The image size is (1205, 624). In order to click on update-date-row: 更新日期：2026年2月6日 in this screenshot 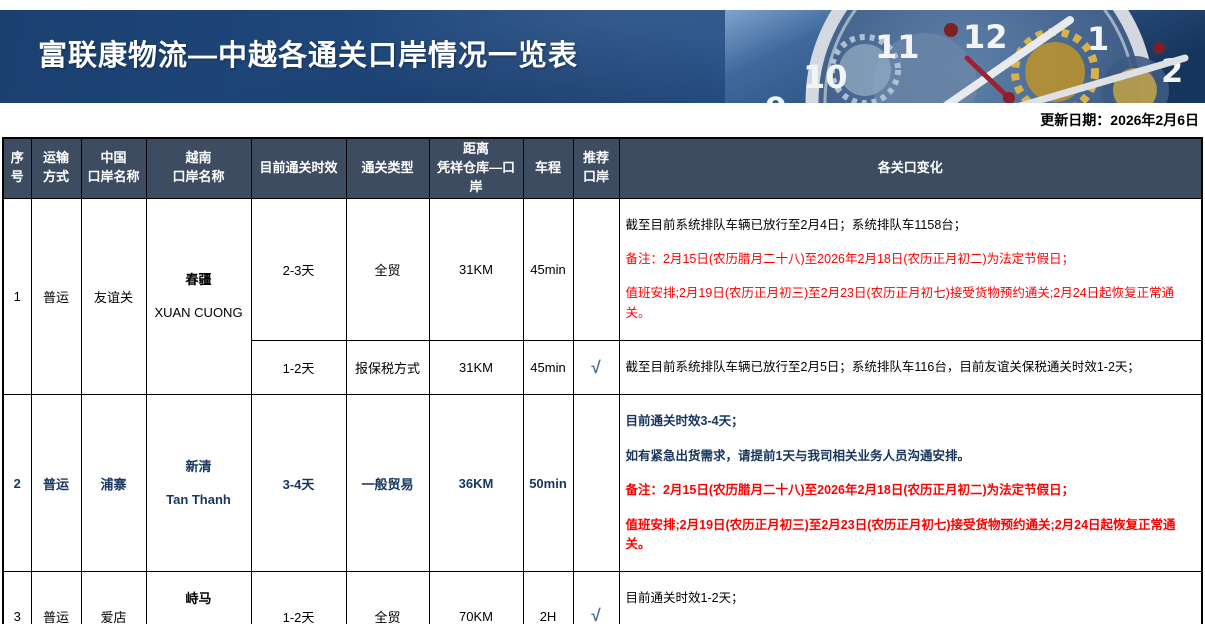, I will do `click(602, 120)`.